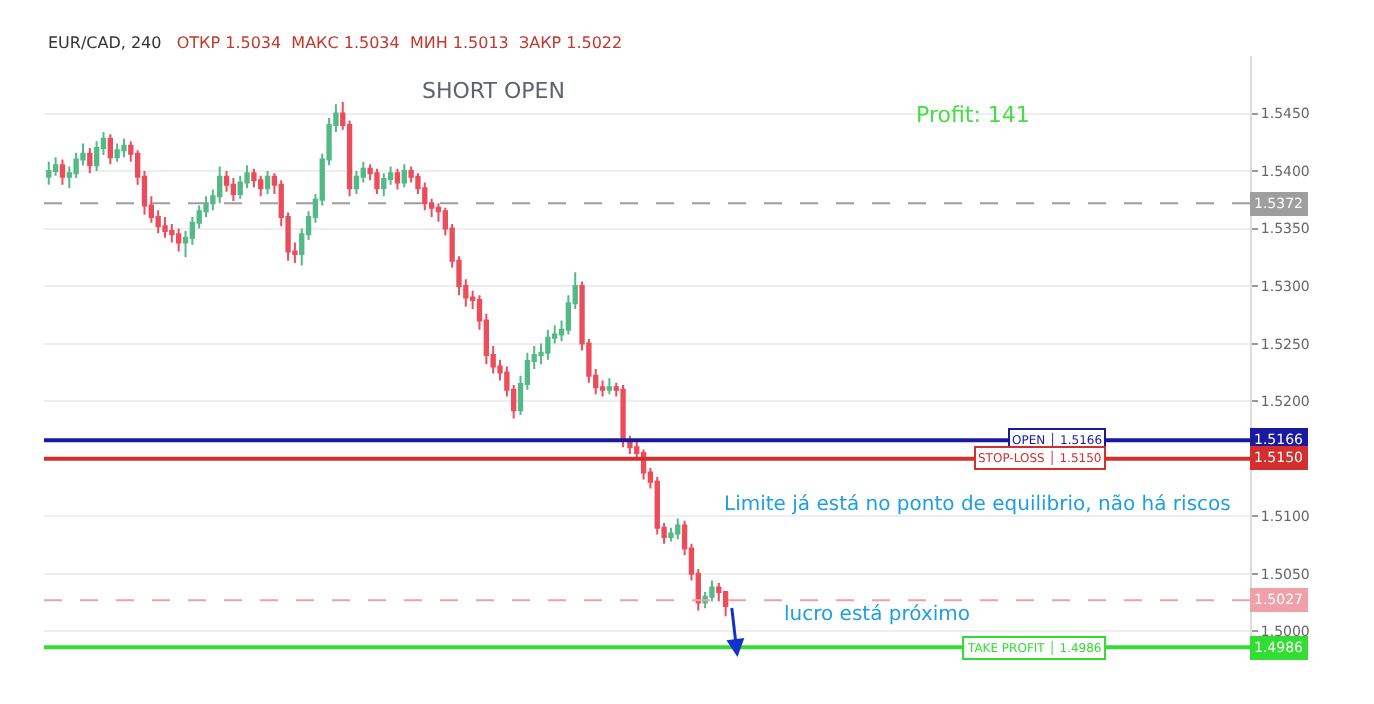 This screenshot has width=1374, height=704. I want to click on annotation: Limite já está no ponto de equilibrio, não há riscos, so click(977, 505).